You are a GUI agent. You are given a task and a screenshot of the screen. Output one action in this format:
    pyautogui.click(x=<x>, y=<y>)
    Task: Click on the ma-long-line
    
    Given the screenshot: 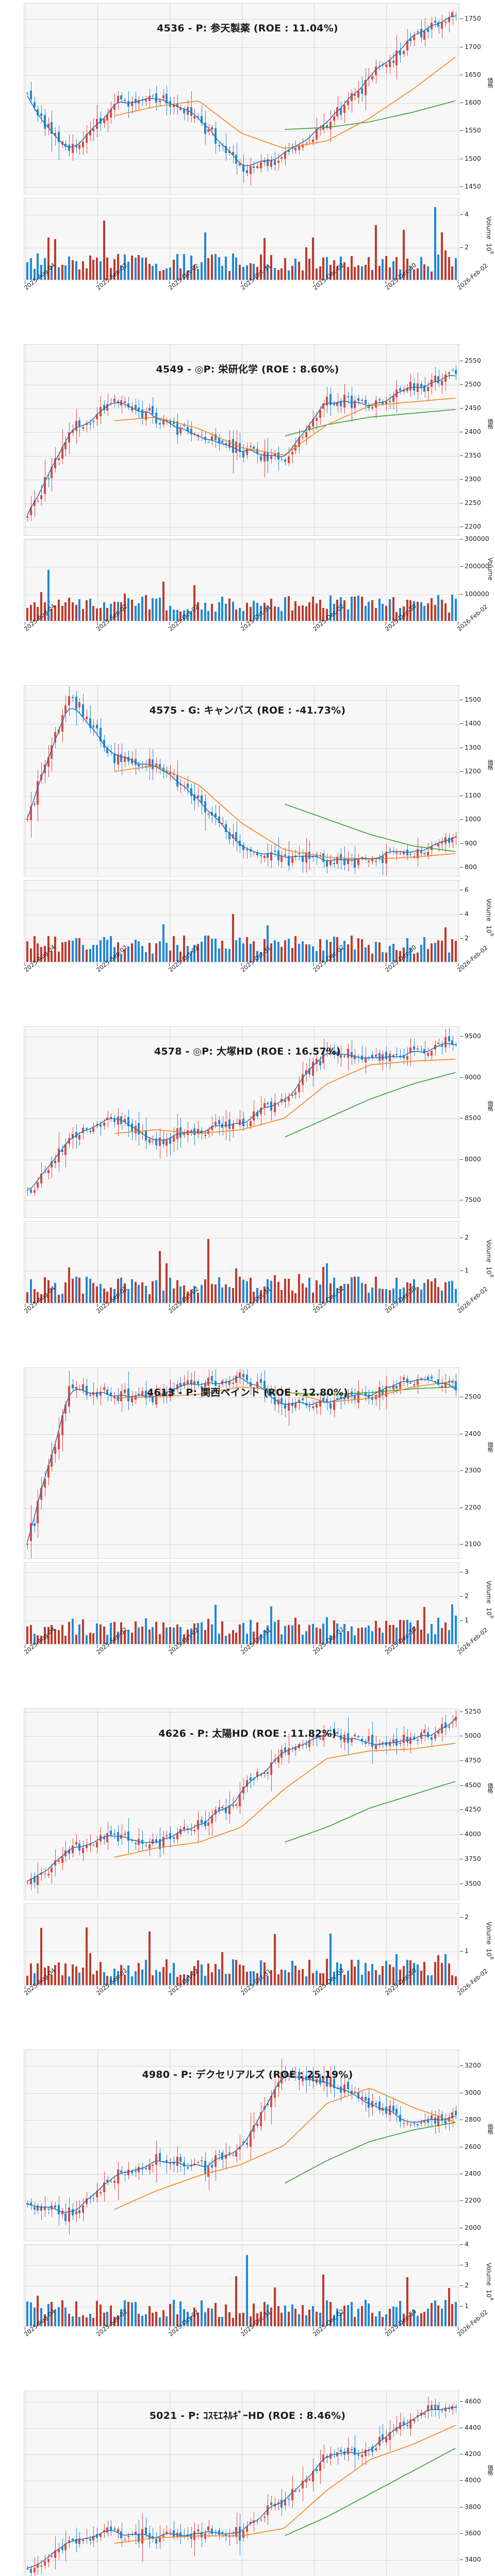 What is the action you would take?
    pyautogui.click(x=371, y=1105)
    